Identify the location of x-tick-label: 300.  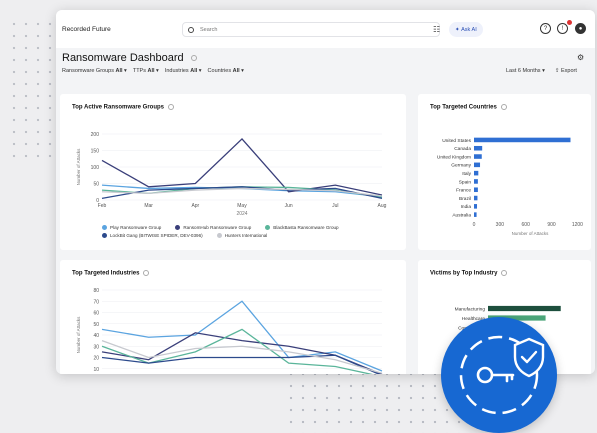
(500, 225).